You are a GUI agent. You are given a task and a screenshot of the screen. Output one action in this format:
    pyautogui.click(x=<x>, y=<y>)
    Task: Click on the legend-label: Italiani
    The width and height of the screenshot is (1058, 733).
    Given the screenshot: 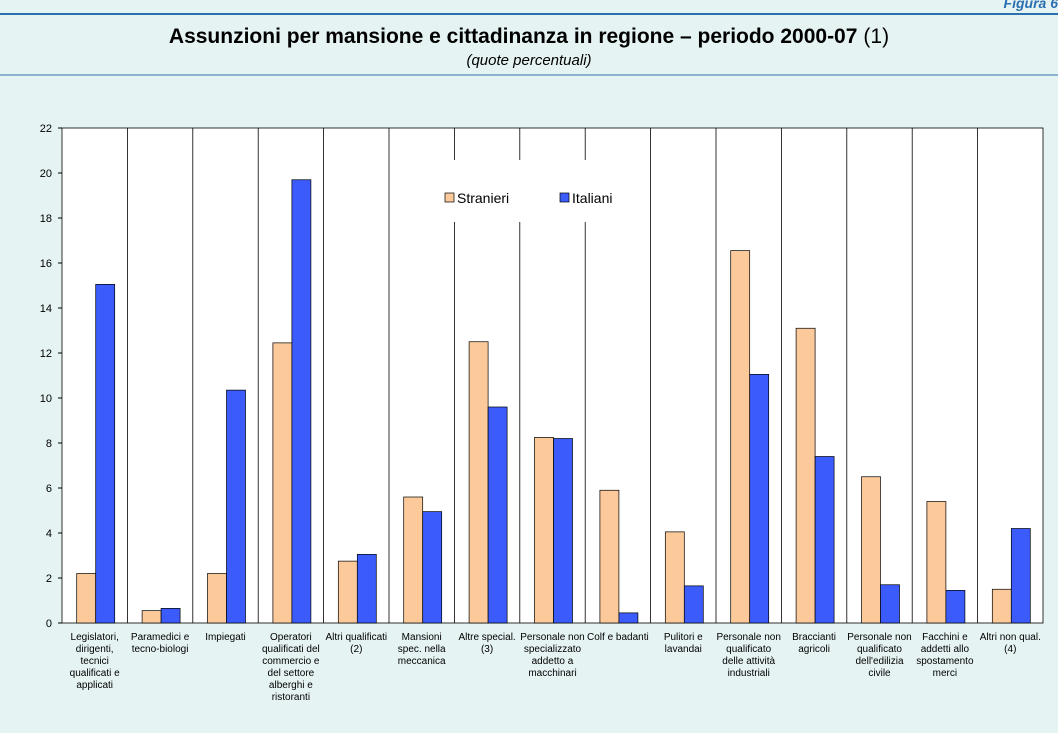 What is the action you would take?
    pyautogui.click(x=592, y=198)
    